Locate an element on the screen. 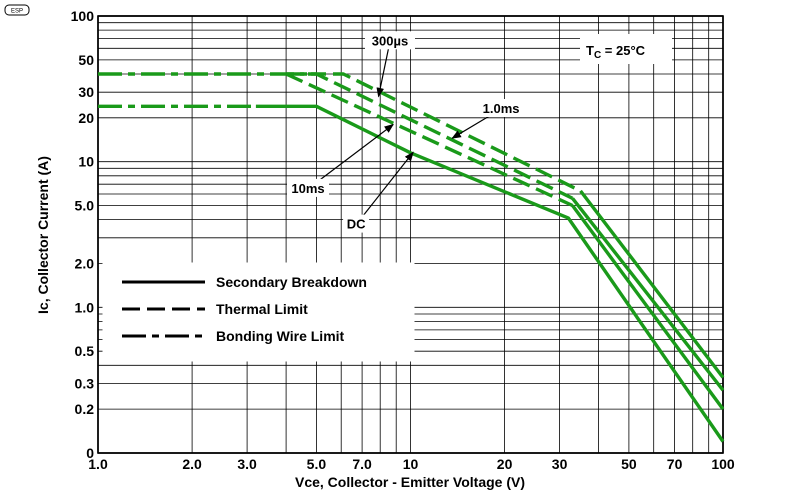 The image size is (800, 500). annotation: 10ms is located at coordinates (340, 160).